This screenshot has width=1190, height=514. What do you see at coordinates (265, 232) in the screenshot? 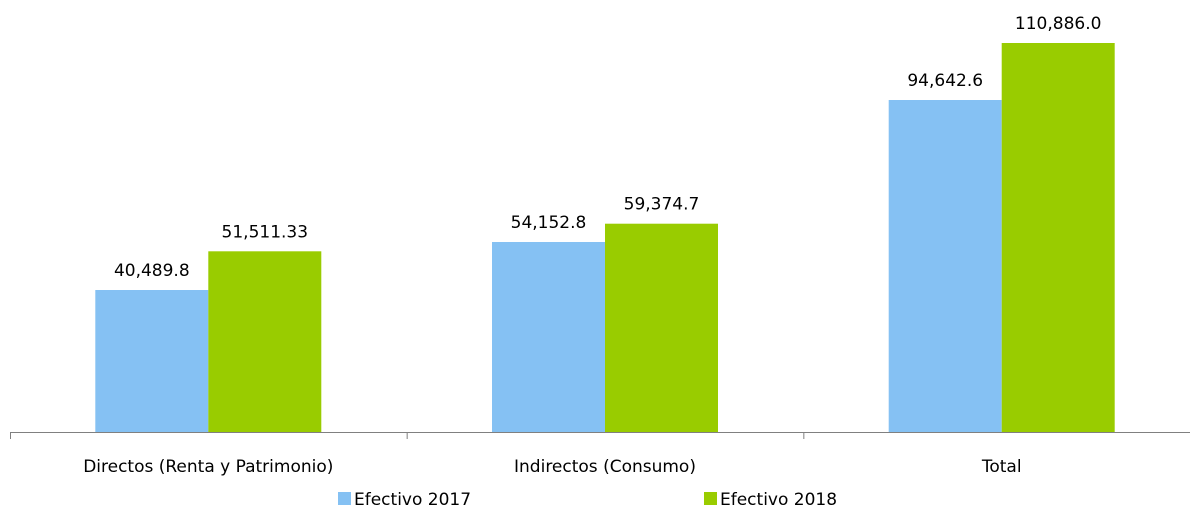
I see `data-label-efectivo-2018-cat-0: 51,511.33` at bounding box center [265, 232].